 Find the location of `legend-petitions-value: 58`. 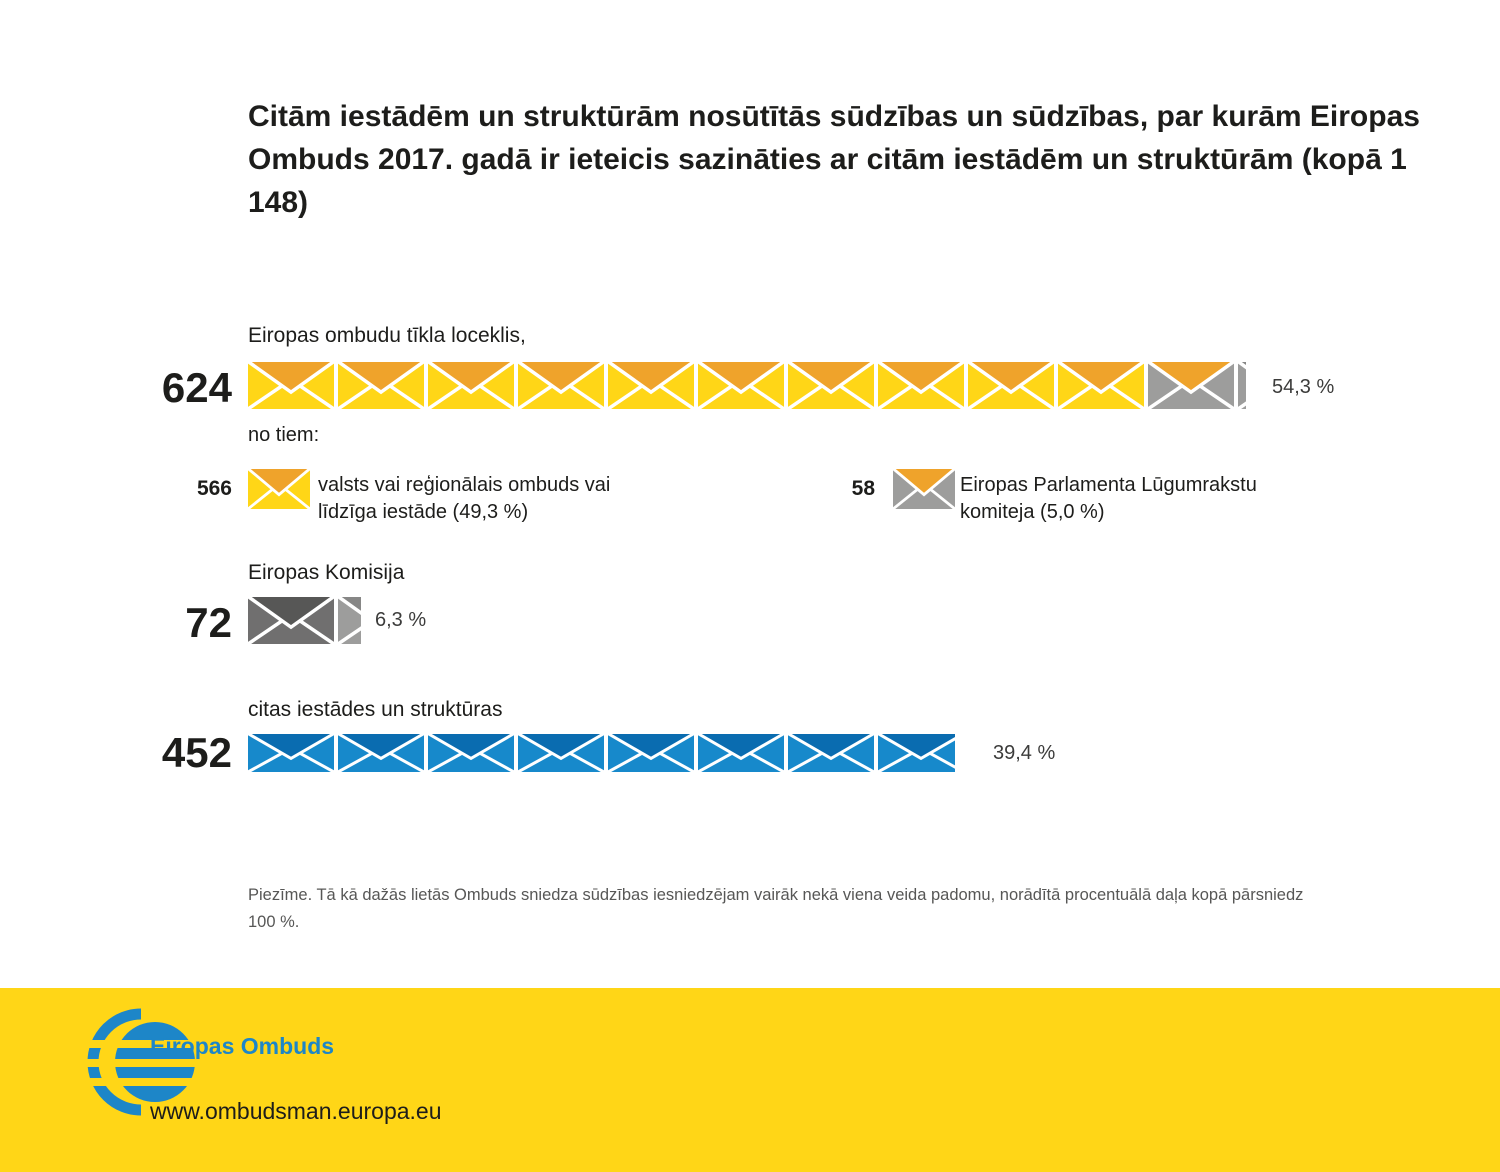

legend-petitions-value: 58 is located at coordinates (863, 488).